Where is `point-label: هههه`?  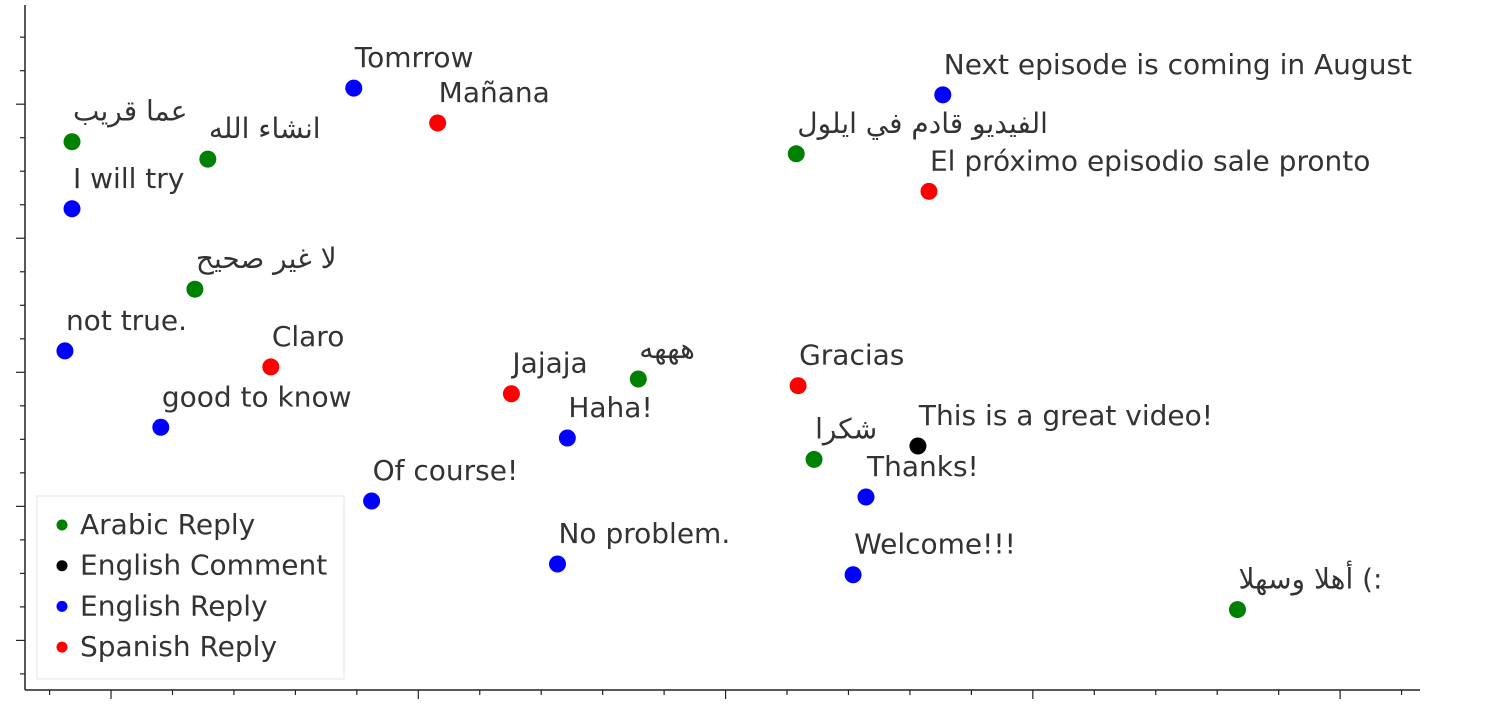
point-label: هههه is located at coordinates (667, 348).